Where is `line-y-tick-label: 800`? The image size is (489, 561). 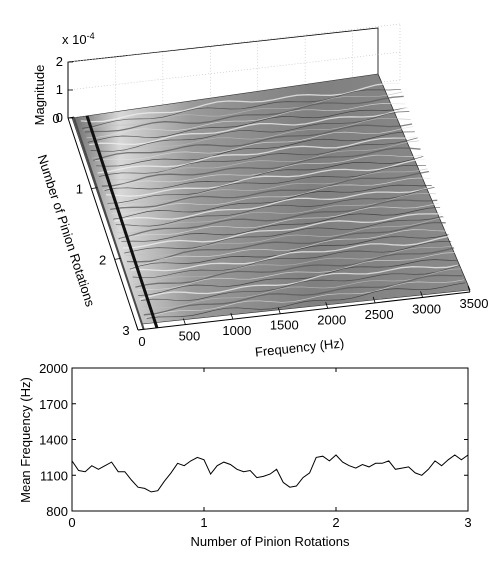
line-y-tick-label: 800 is located at coordinates (57, 511).